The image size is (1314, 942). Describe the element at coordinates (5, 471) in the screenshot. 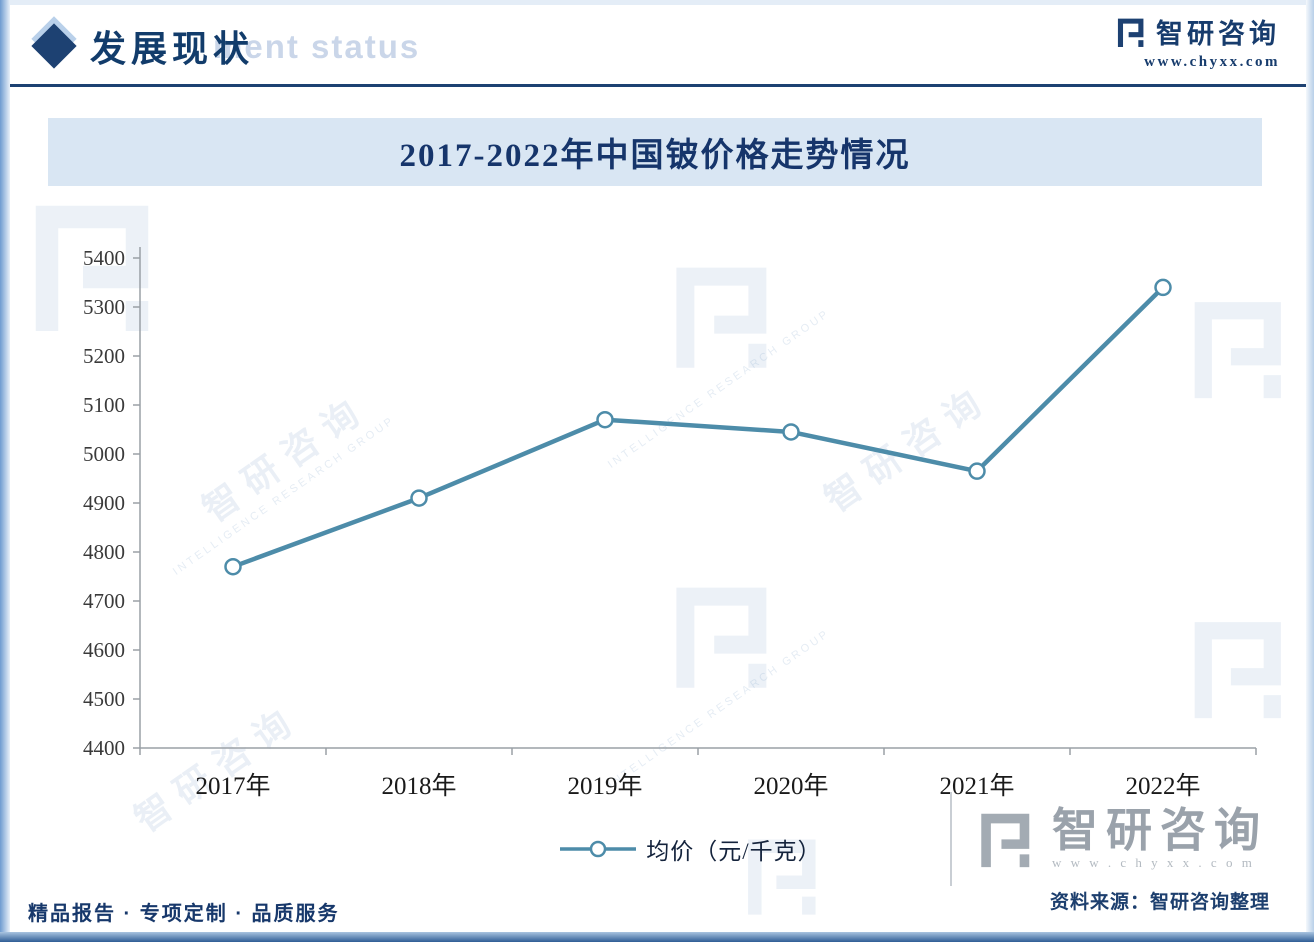

I see `frame-left` at that location.